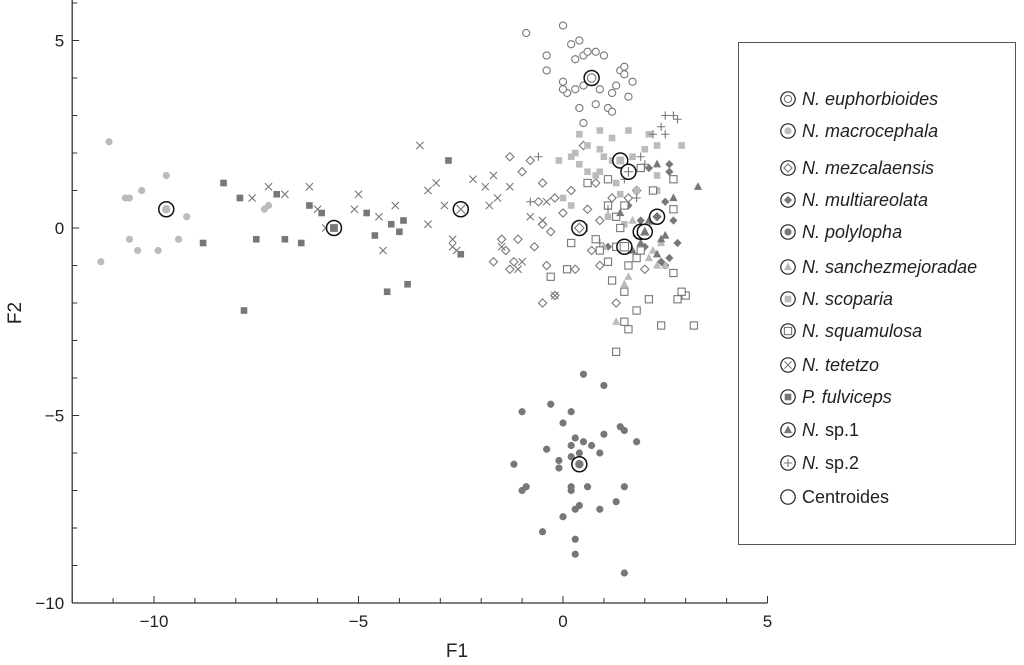 Image resolution: width=1024 pixels, height=665 pixels. What do you see at coordinates (847, 396) in the screenshot?
I see `legend-label: P. fulviceps` at bounding box center [847, 396].